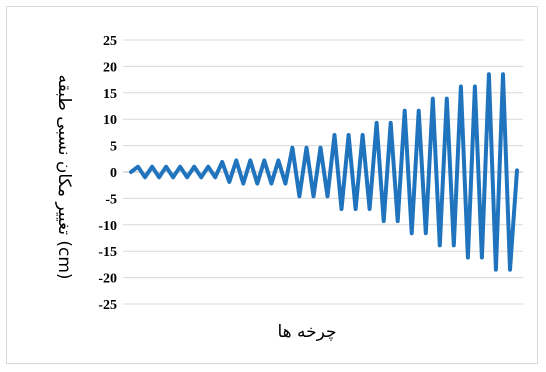 The image size is (546, 372). Describe the element at coordinates (107, 279) in the screenshot. I see `y-tick-label: -20` at that location.